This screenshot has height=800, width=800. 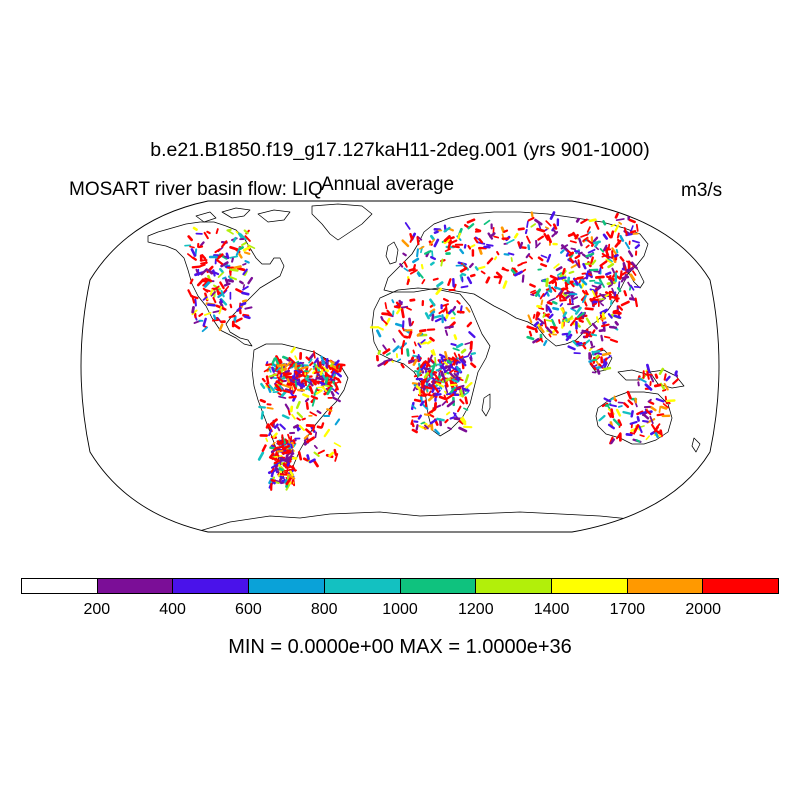 I want to click on colorbar-tick-label: 1700, so click(x=627, y=609).